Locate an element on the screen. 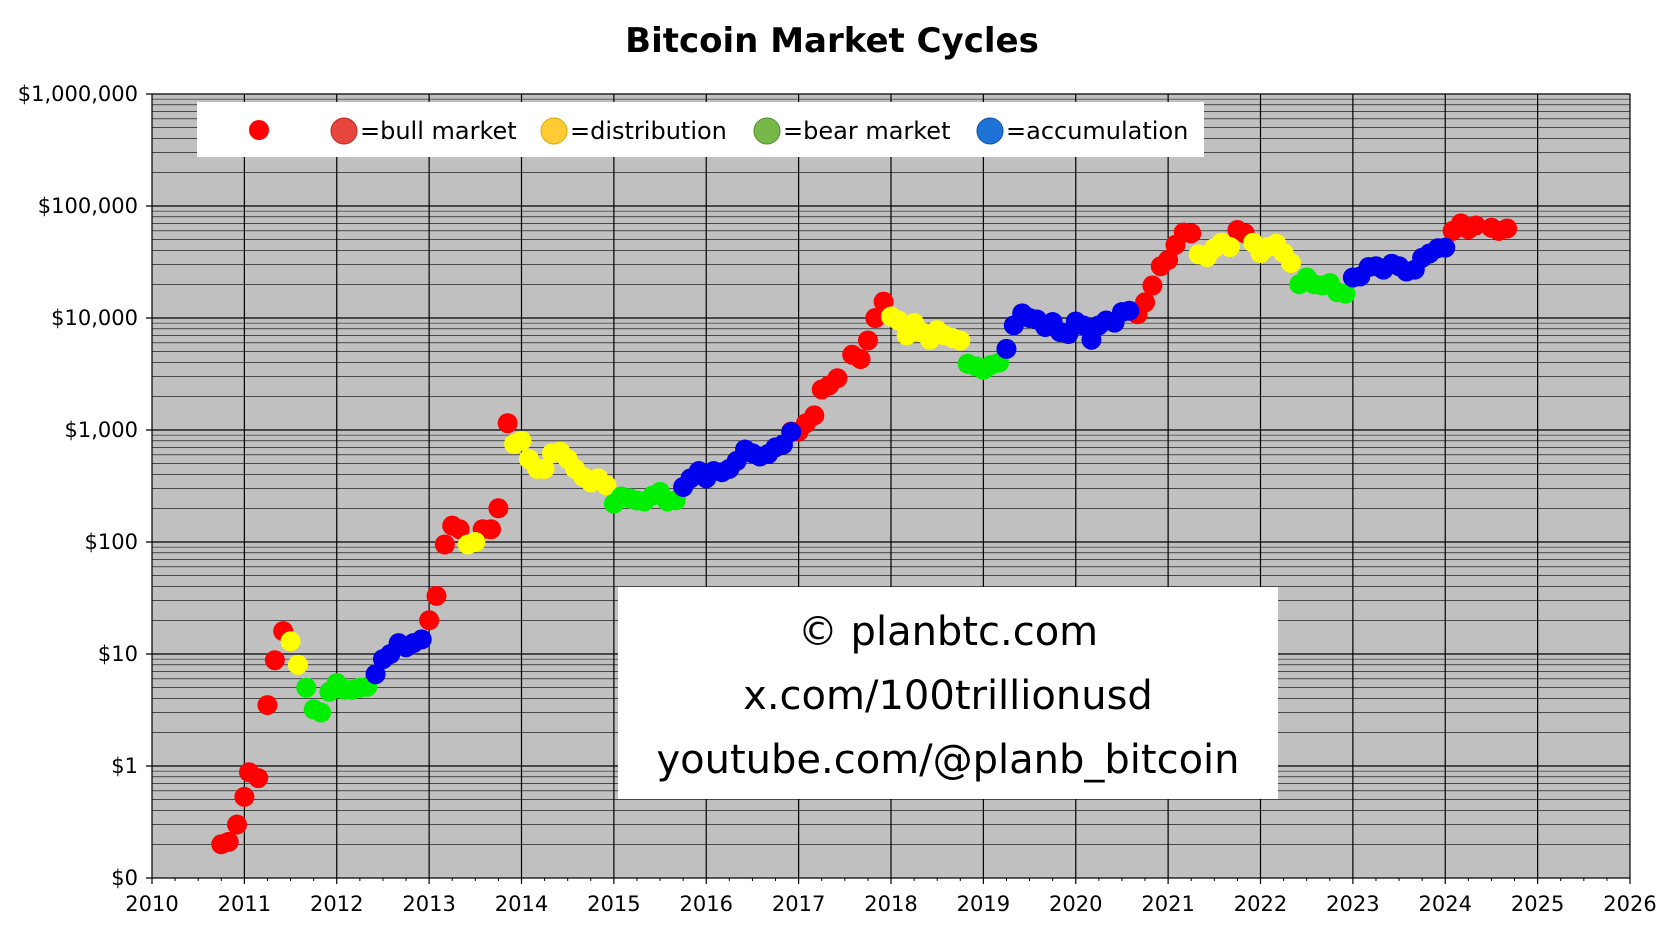 The image size is (1664, 935). legend-box is located at coordinates (700, 129).